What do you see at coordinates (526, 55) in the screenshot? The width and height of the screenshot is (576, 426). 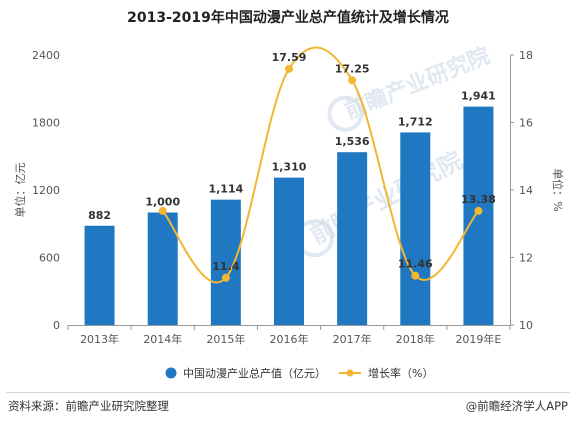 I see `right-tick-label: 18` at bounding box center [526, 55].